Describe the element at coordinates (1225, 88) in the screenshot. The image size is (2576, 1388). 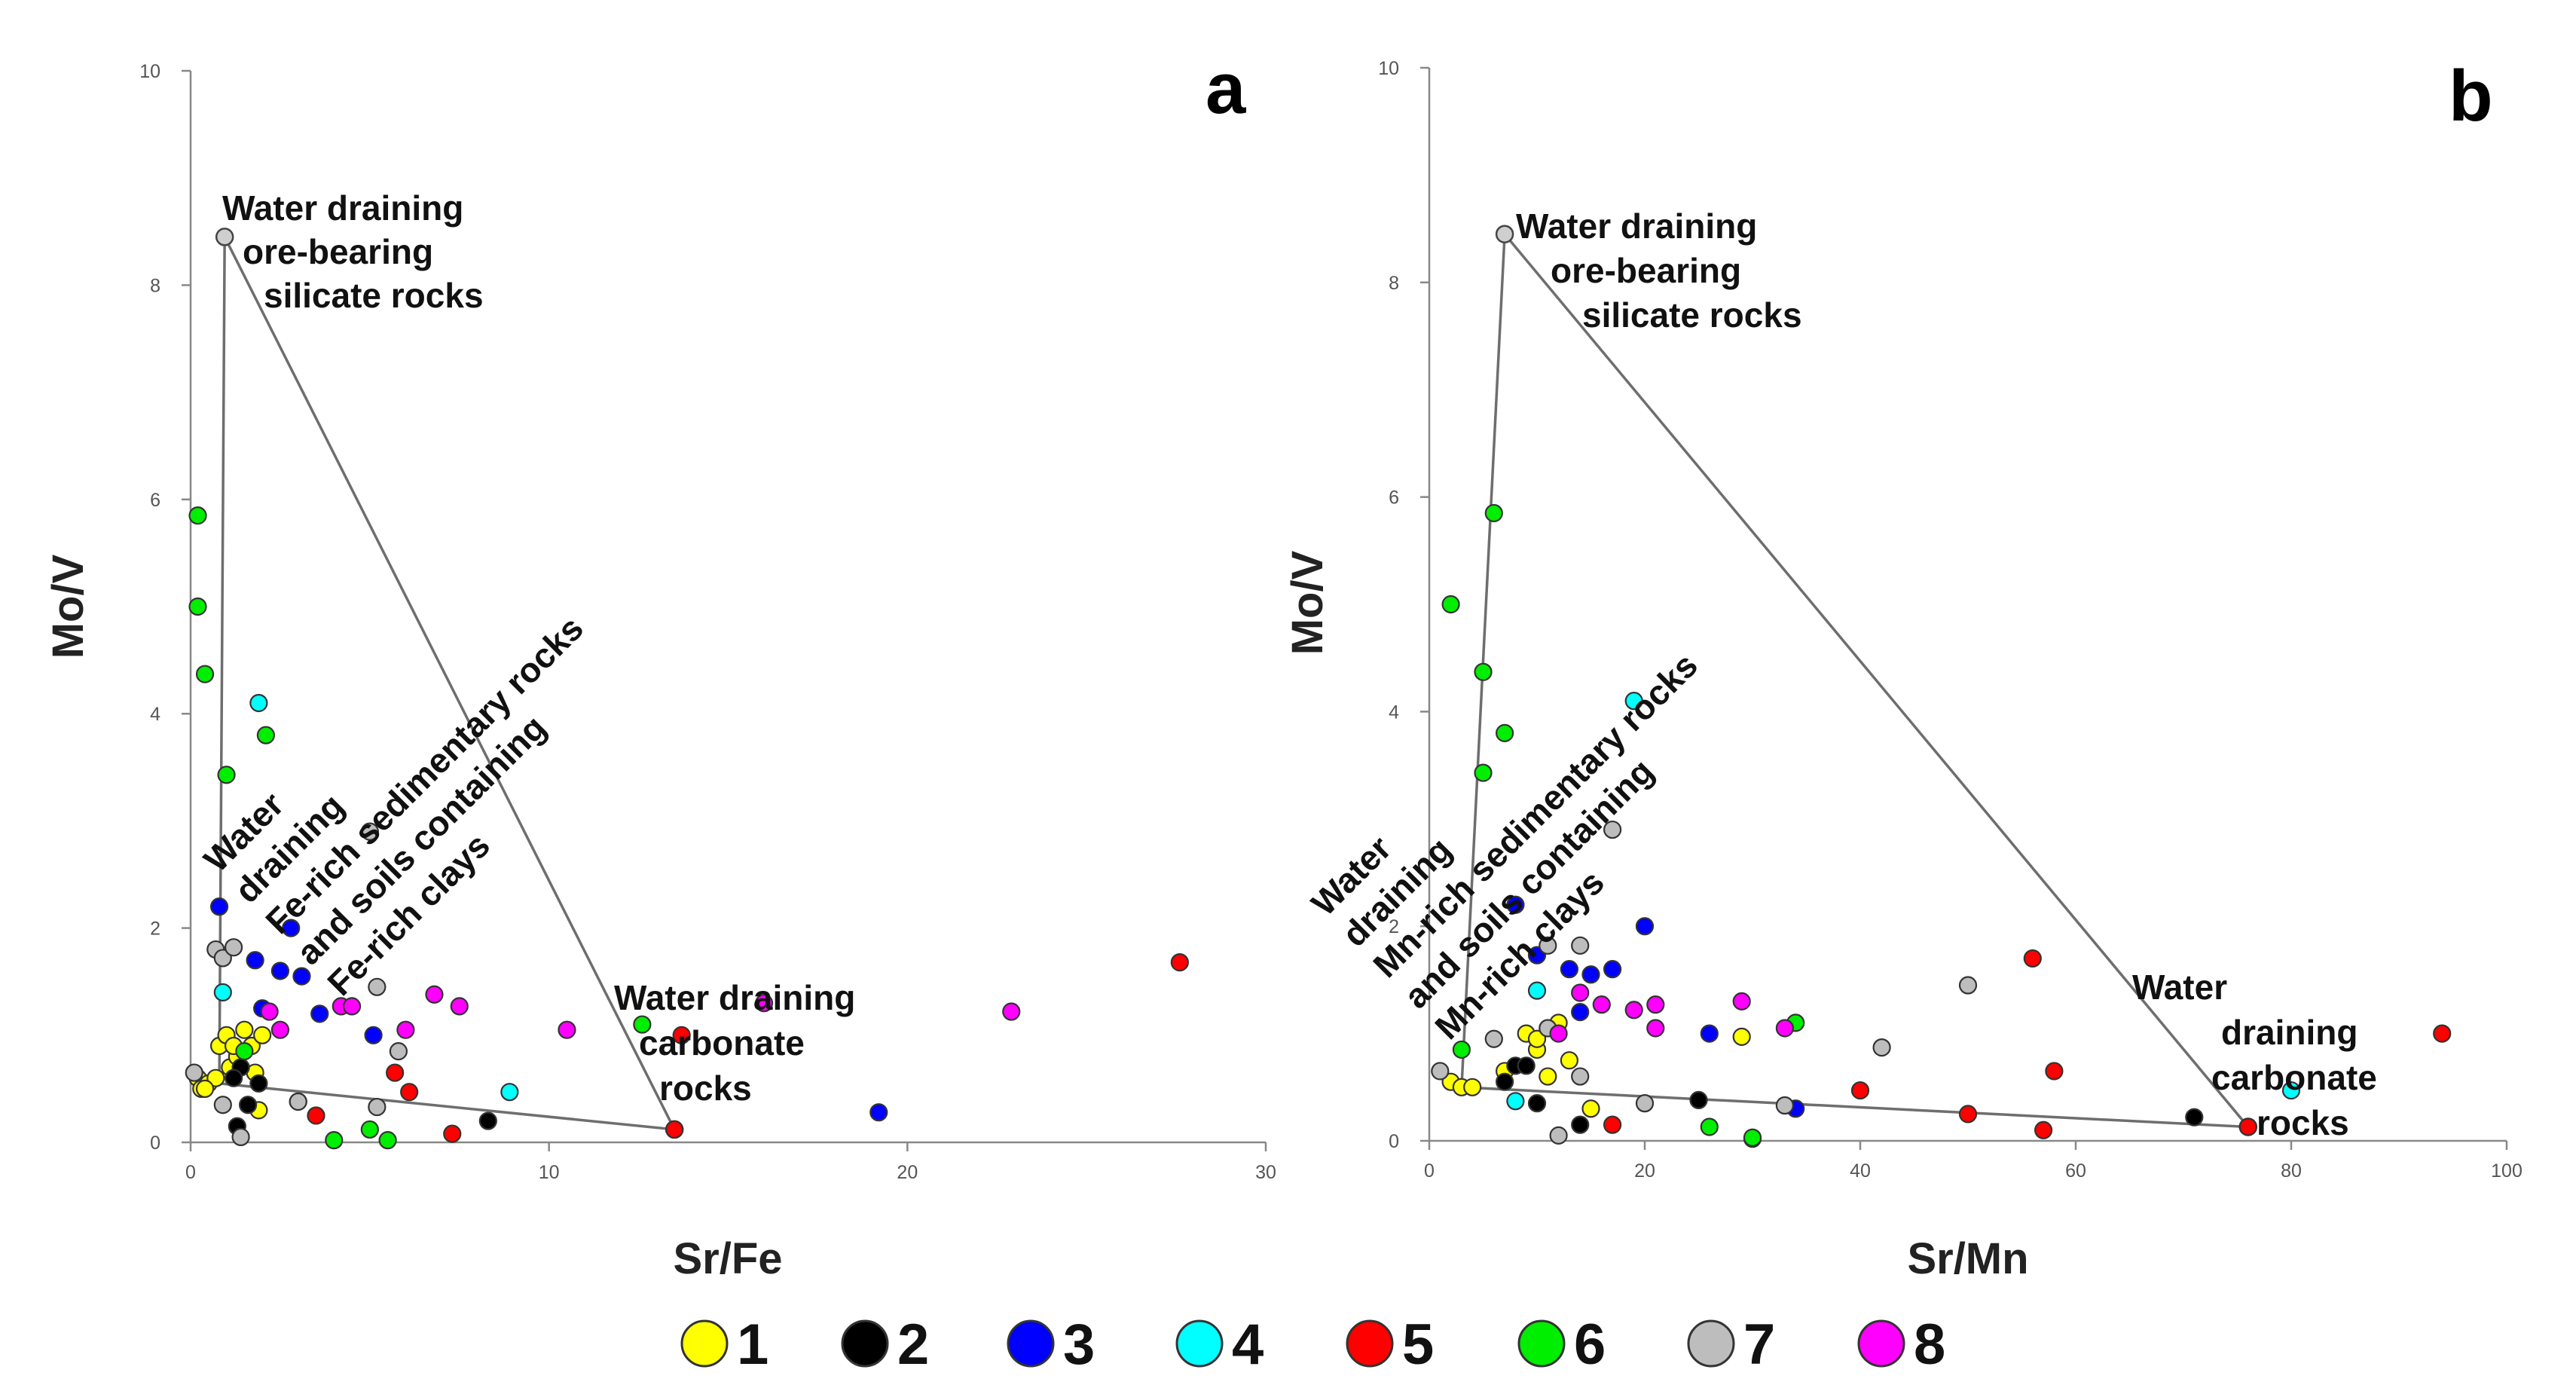
I see `panel-a-letter: a` at that location.